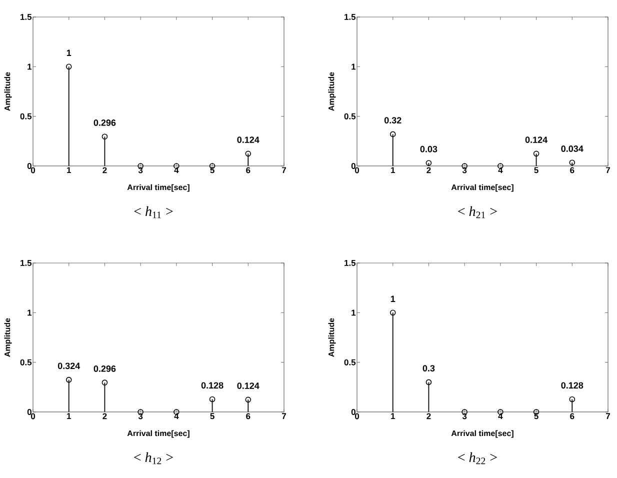 This screenshot has height=478, width=617. I want to click on data-label: 0.324, so click(69, 366).